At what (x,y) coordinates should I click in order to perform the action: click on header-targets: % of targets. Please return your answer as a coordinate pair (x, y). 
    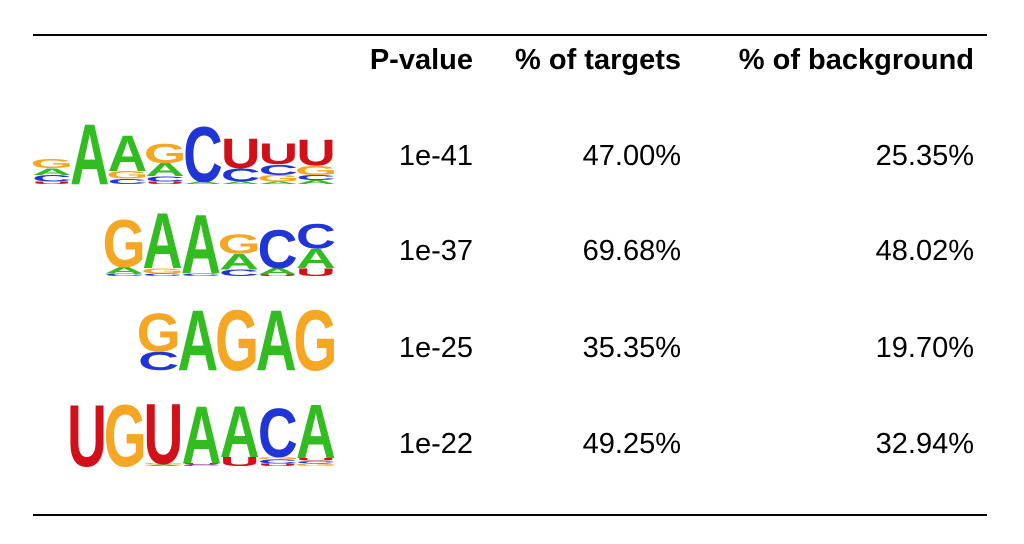
    Looking at the image, I should click on (598, 60).